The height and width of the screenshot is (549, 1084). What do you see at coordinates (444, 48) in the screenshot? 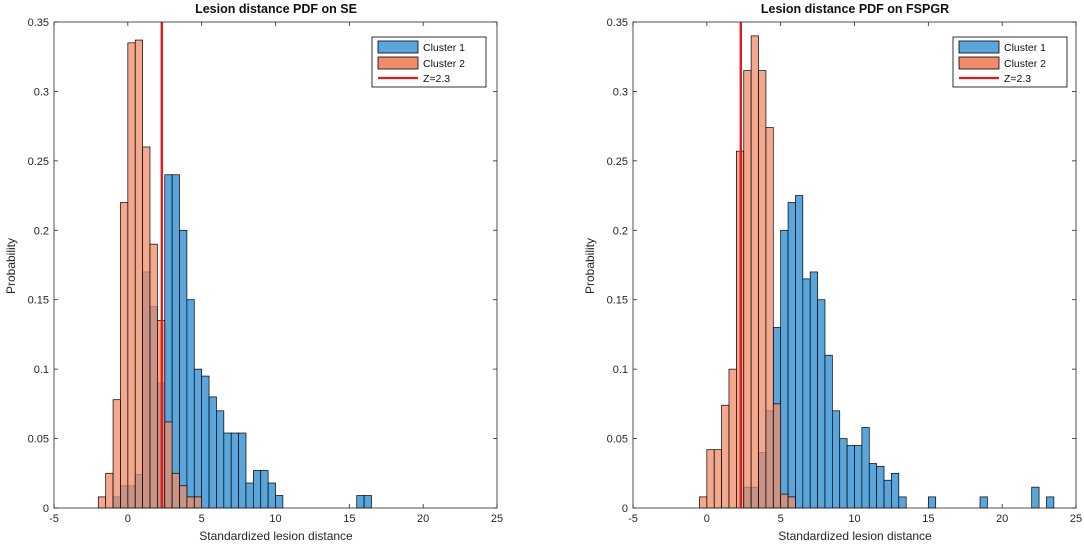
I see `legend-label-cluster-1: Cluster 1` at bounding box center [444, 48].